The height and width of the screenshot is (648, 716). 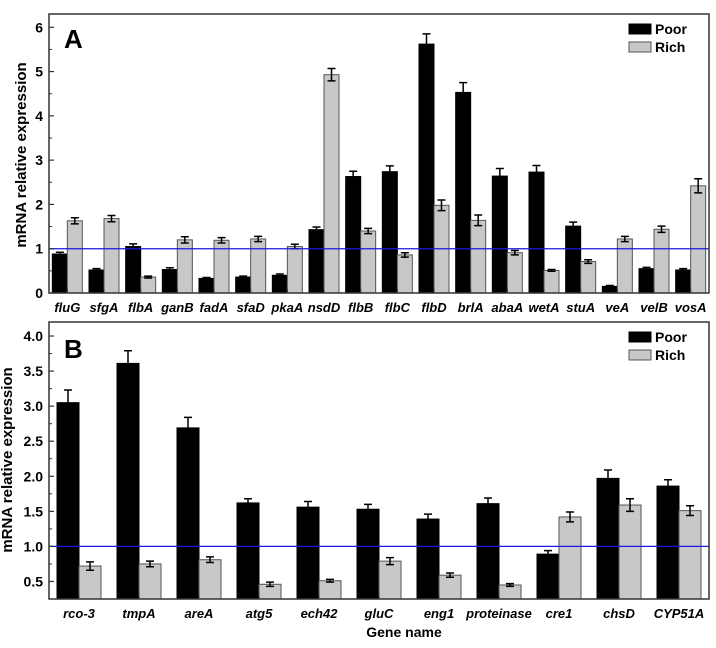 I want to click on bar-poor-sfaD, so click(x=243, y=285).